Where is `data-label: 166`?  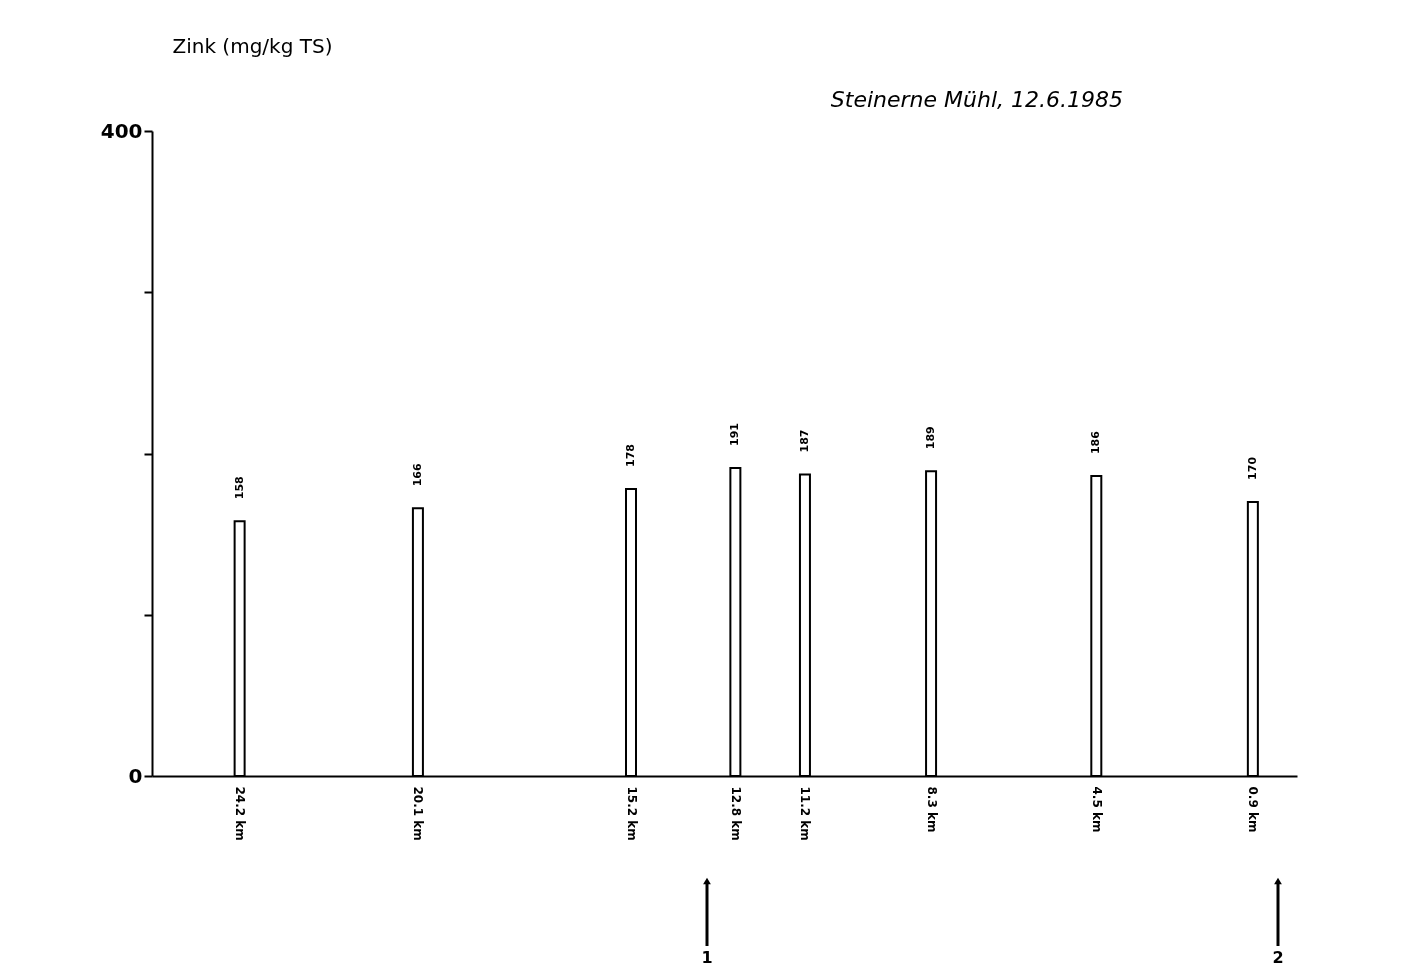 data-label: 166 is located at coordinates (417, 475).